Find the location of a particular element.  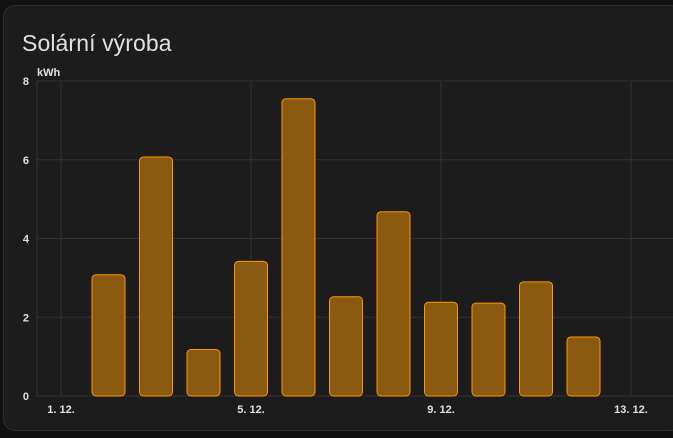

y-tick-label: 0 is located at coordinates (26, 397).